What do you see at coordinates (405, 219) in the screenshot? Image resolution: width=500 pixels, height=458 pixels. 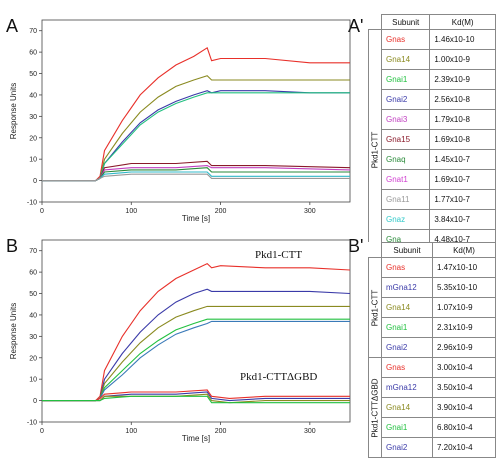 I see `subunit-cell: Gnaz` at bounding box center [405, 219].